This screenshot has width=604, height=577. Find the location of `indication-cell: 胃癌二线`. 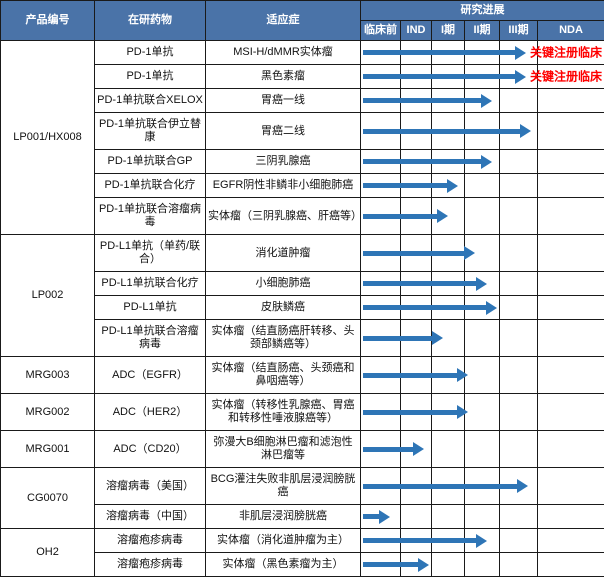

indication-cell: 胃癌二线 is located at coordinates (283, 131).